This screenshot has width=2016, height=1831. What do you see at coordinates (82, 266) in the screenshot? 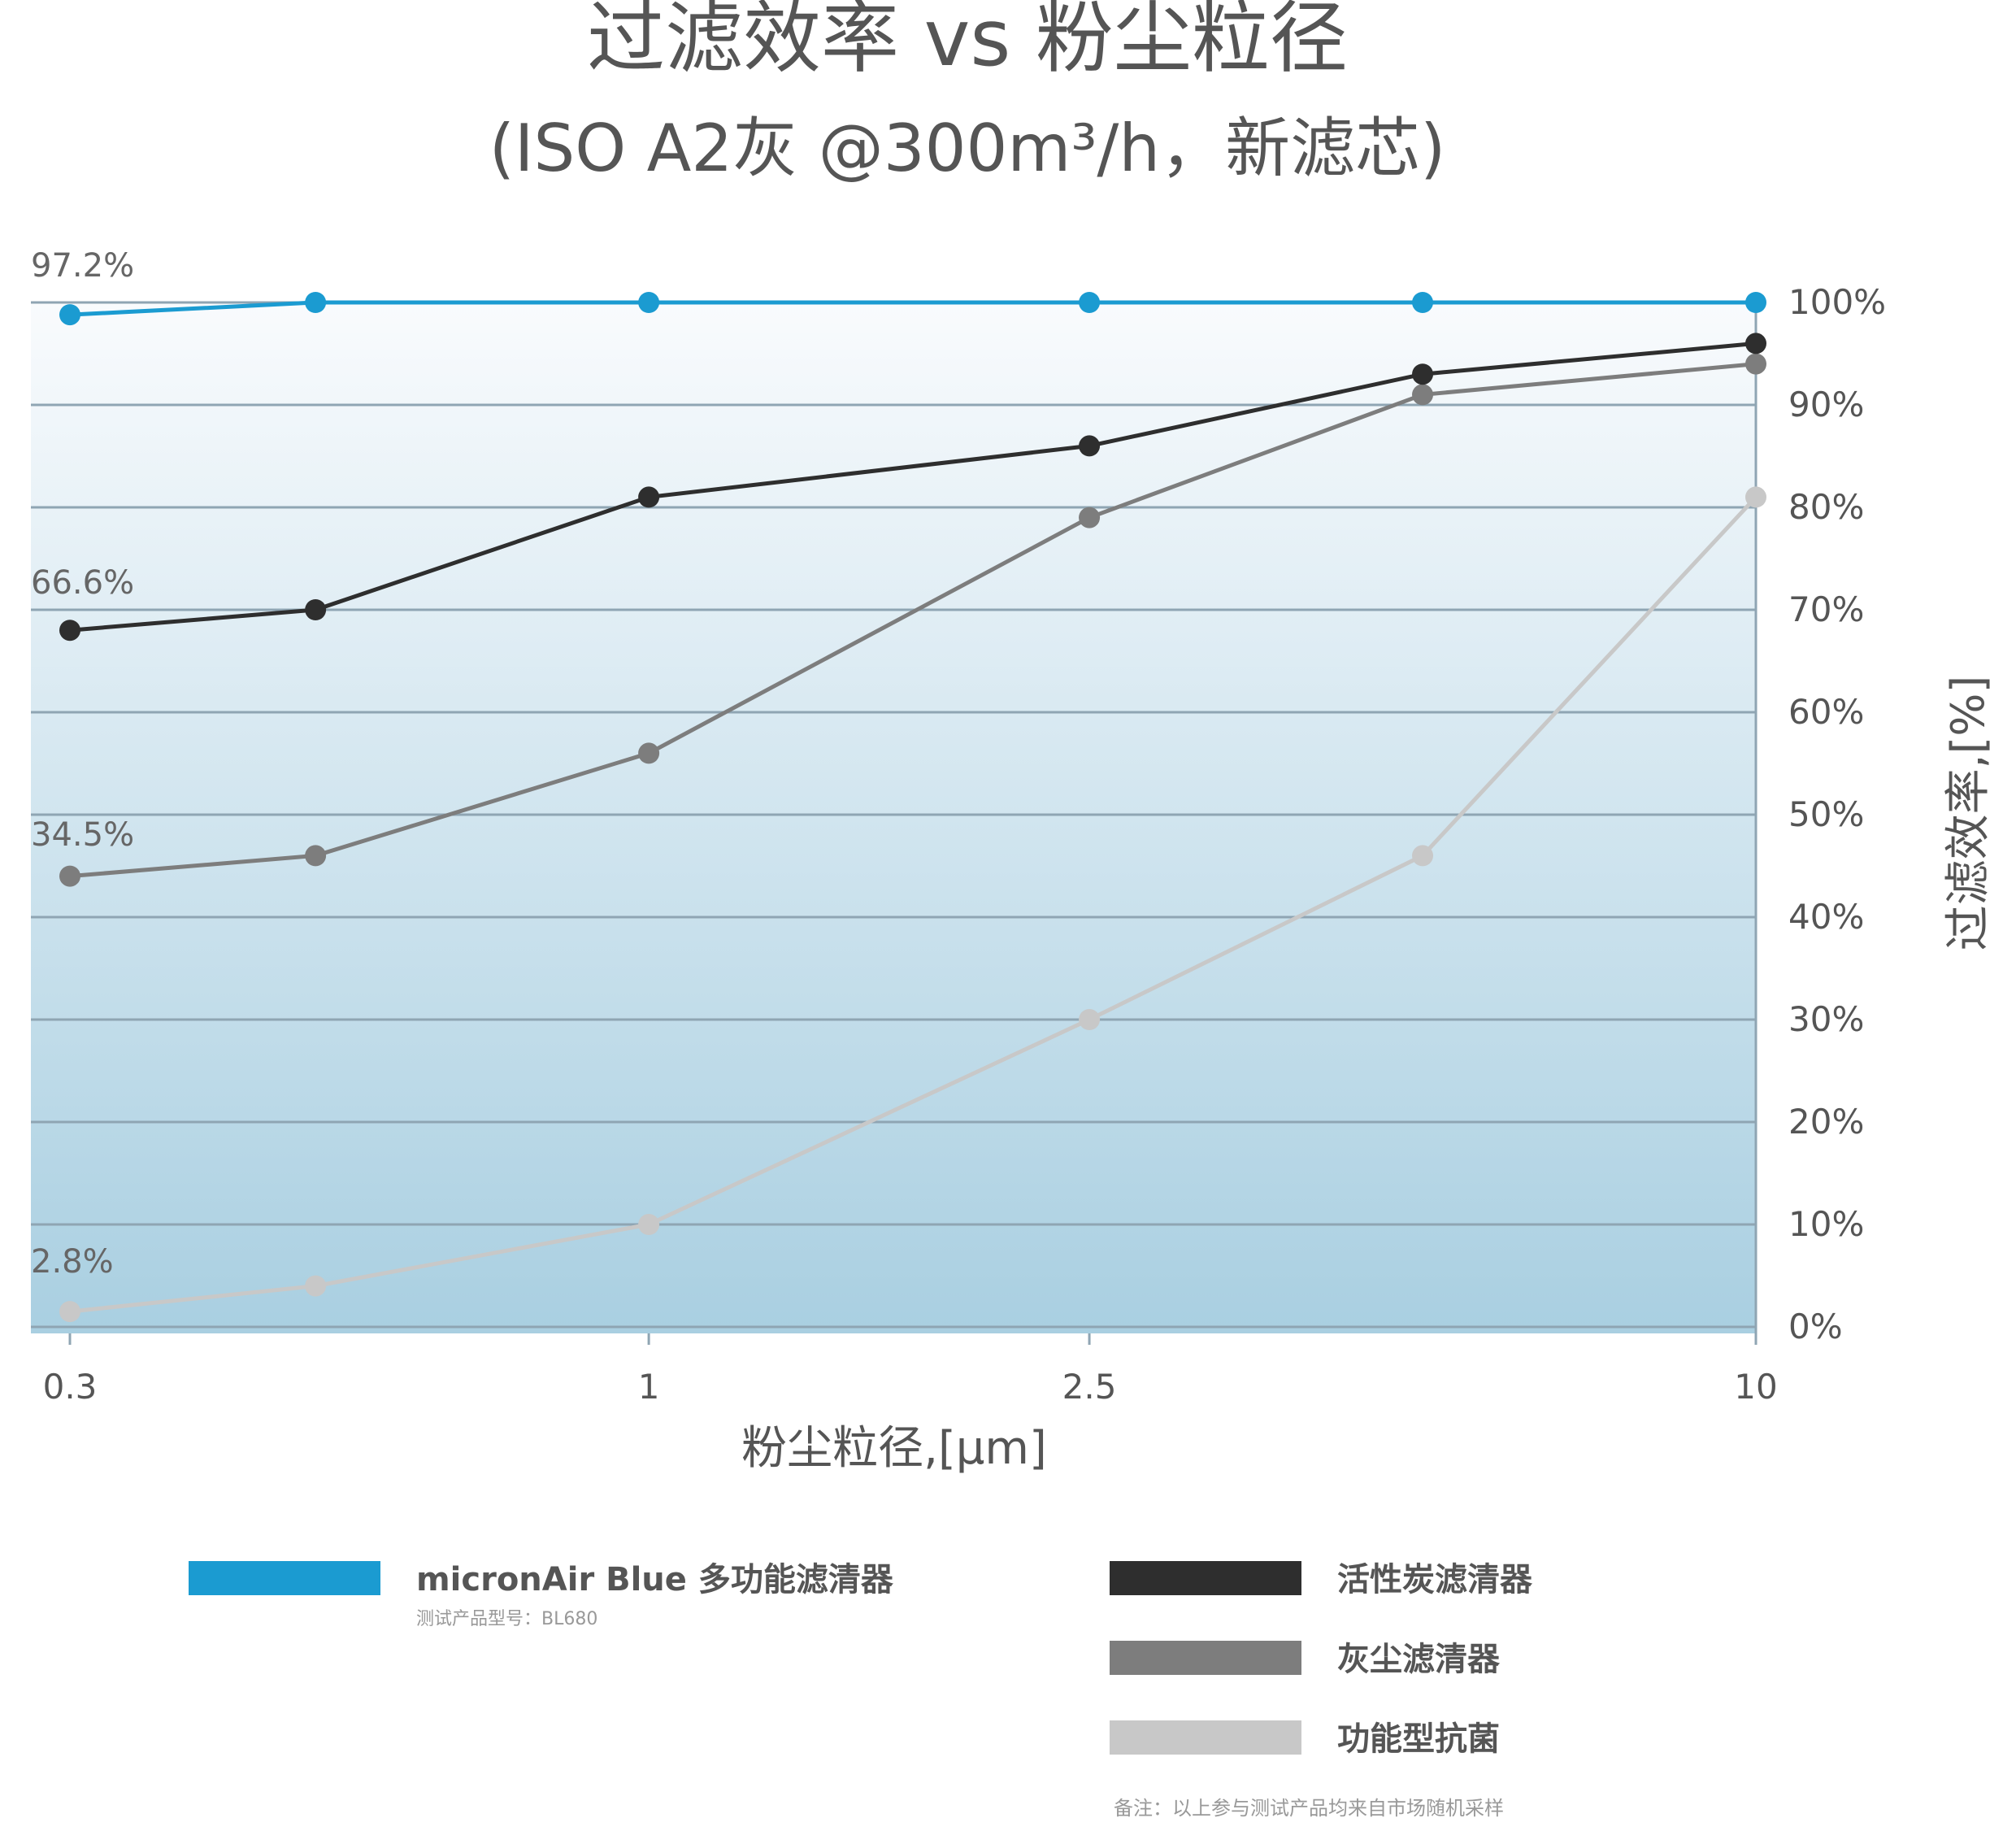
I see `start-value-label: 97.2%` at bounding box center [82, 266].